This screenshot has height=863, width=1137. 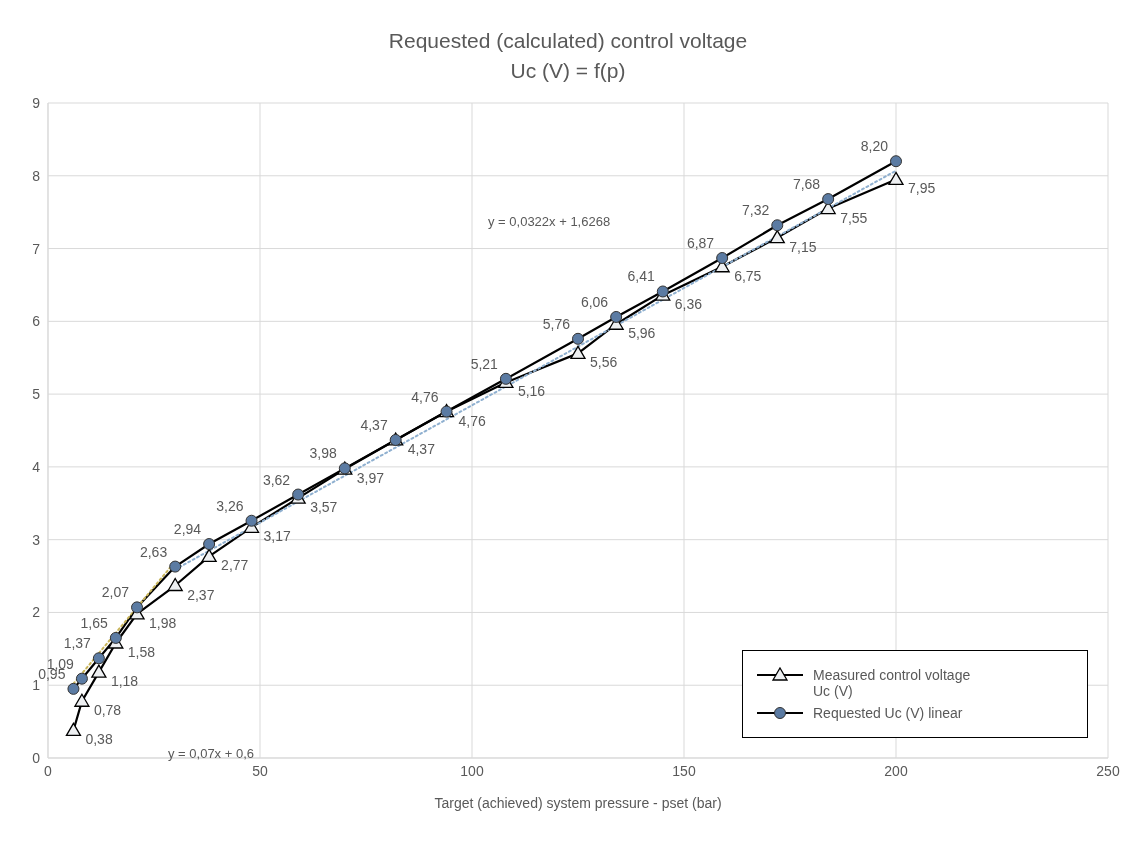 I want to click on data-label: 1,65, so click(x=94, y=622).